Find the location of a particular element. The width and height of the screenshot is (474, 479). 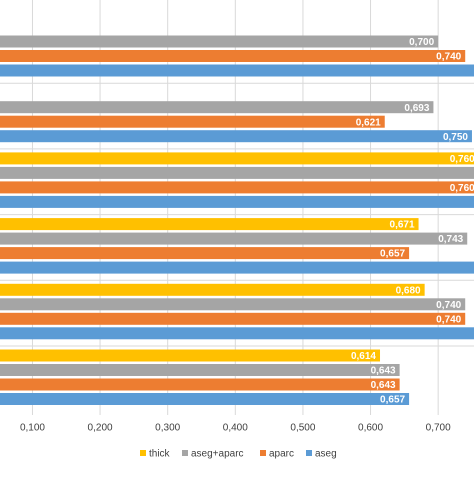

legend-label: aparc is located at coordinates (281, 454).